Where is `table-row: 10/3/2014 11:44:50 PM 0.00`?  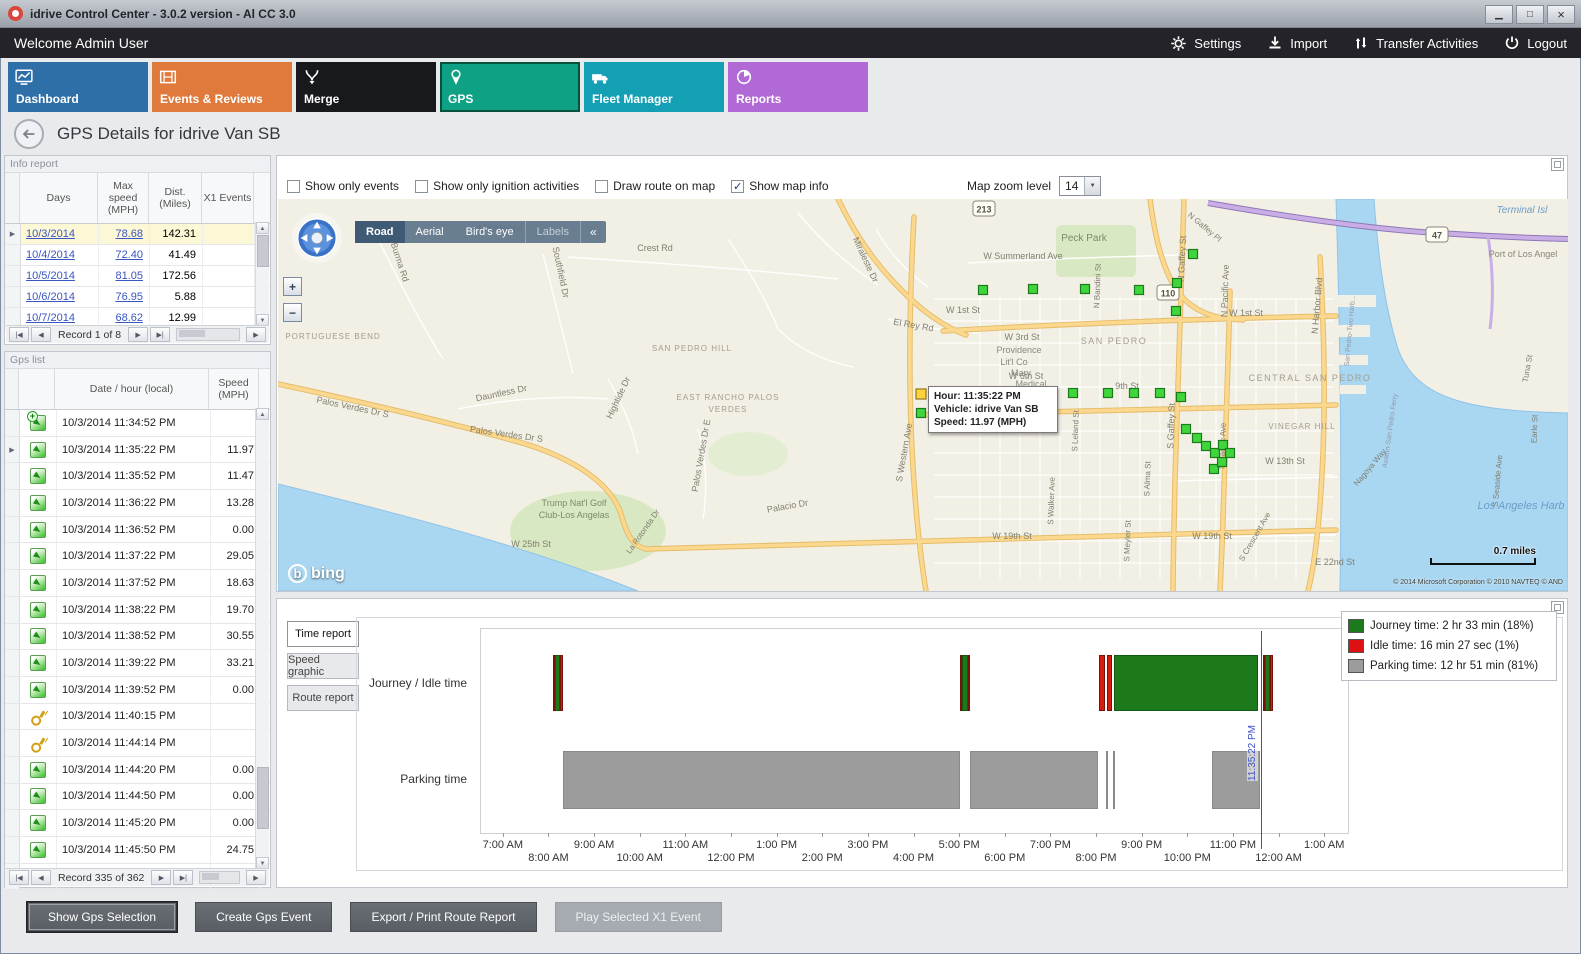
table-row: 10/3/2014 11:44:50 PM 0.00 is located at coordinates (137, 797).